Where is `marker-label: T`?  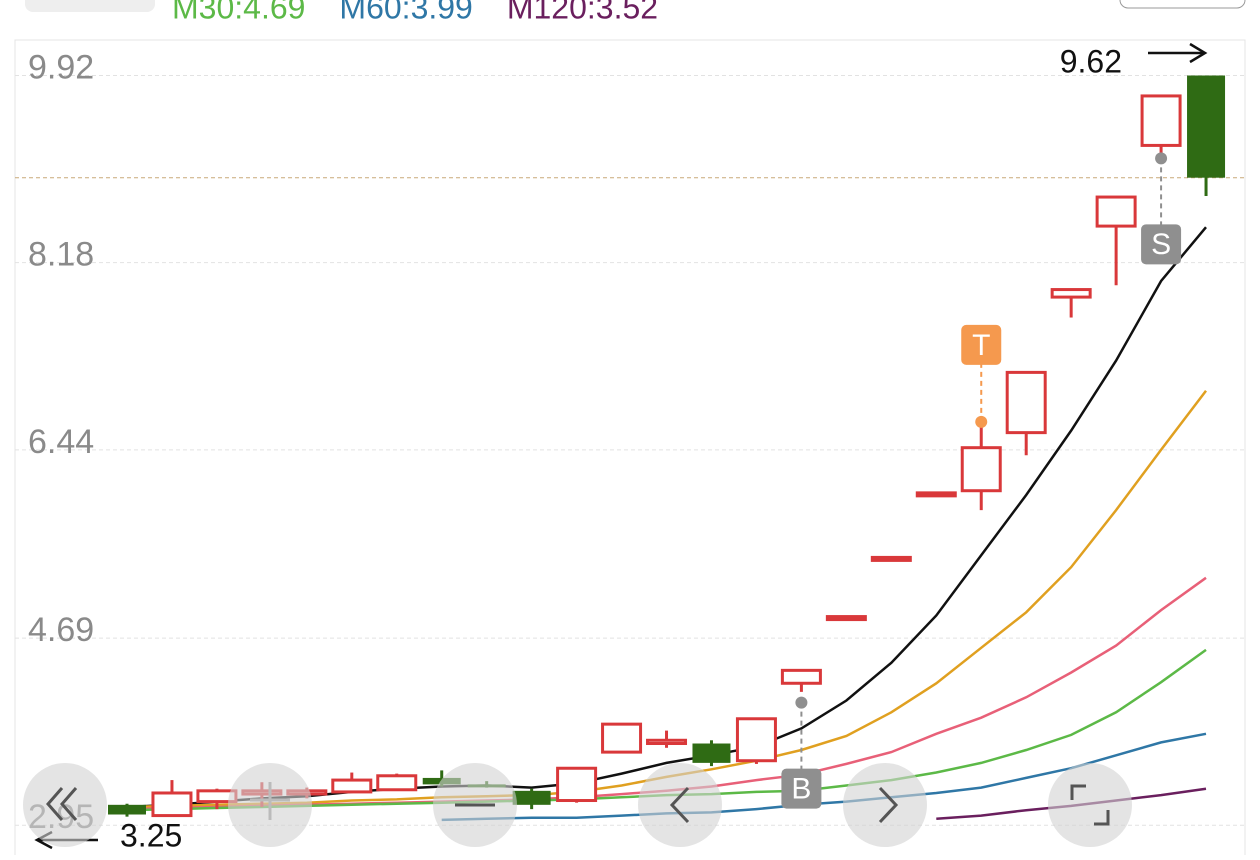
marker-label: T is located at coordinates (981, 345).